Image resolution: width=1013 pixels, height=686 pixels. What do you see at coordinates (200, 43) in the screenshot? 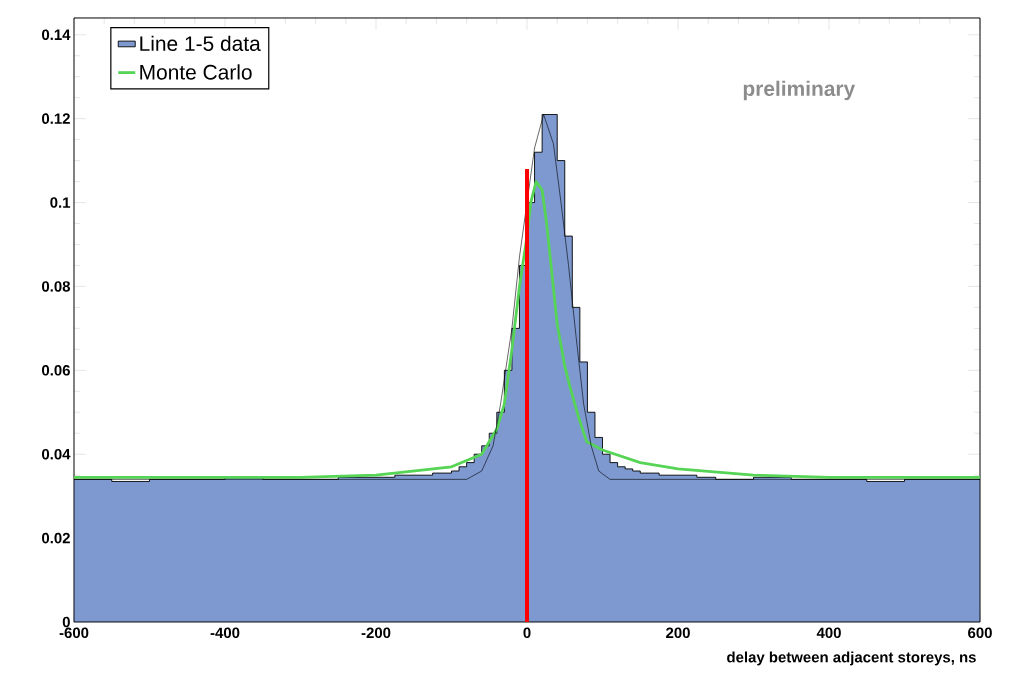
I see `legend-label: Line 1-5 data` at bounding box center [200, 43].